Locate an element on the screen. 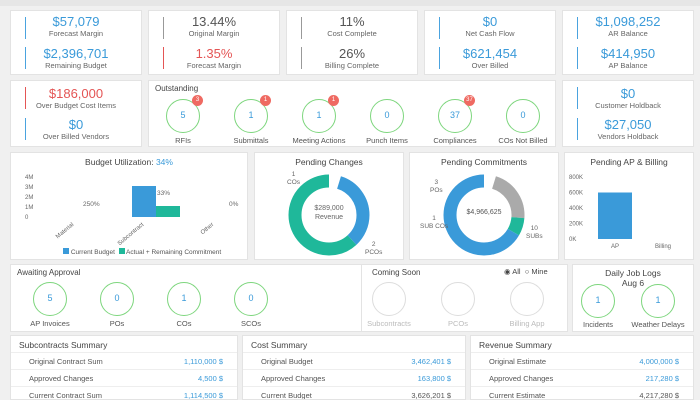 The width and height of the screenshot is (700, 400). outstanding-ring-0: 5 is located at coordinates (183, 116).